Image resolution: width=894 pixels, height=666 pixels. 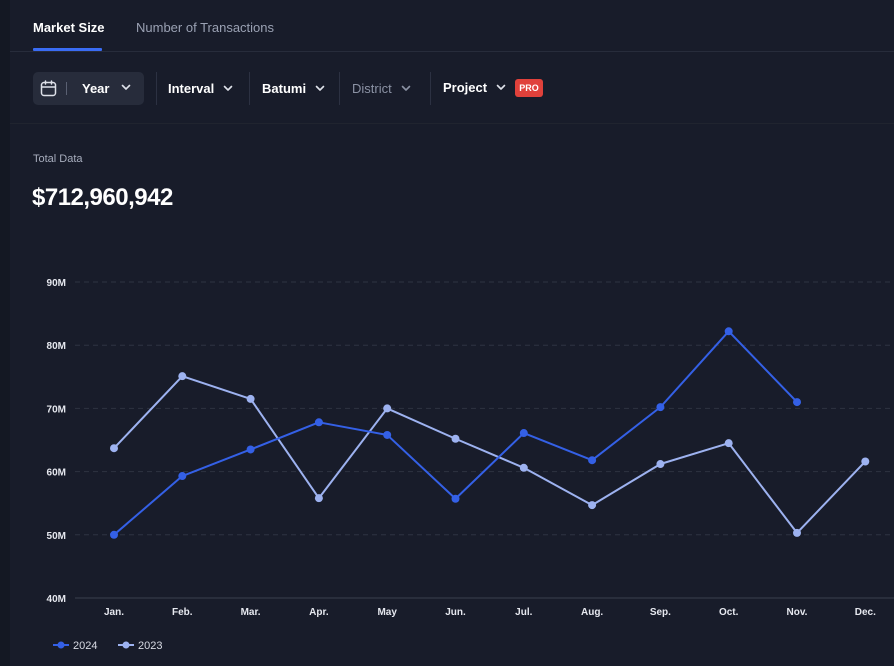 What do you see at coordinates (56, 346) in the screenshot?
I see `y-tick-label: 80M` at bounding box center [56, 346].